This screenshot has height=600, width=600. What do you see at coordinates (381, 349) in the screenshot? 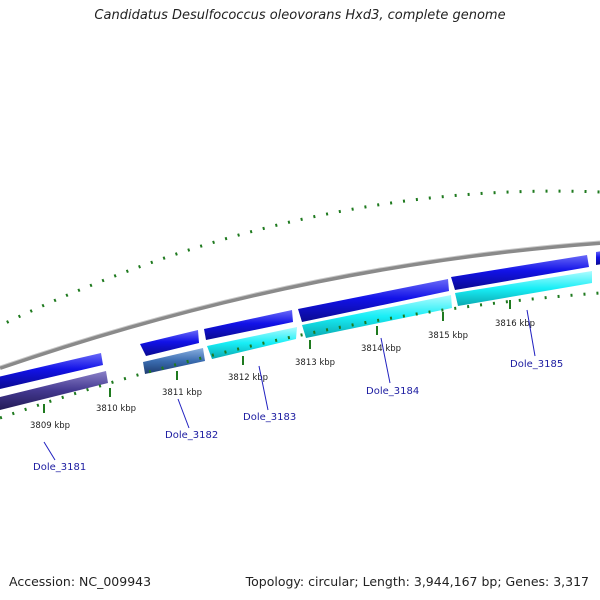
I see `kbp-label: 3814 kbp` at bounding box center [381, 349].